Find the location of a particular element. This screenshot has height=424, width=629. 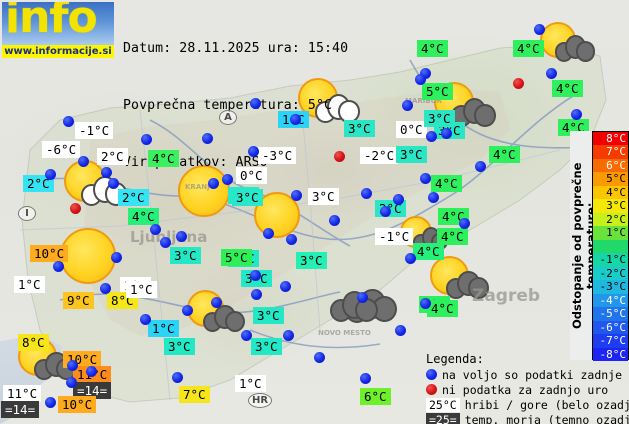

scale-band: 5°C is located at coordinates (610, 179).